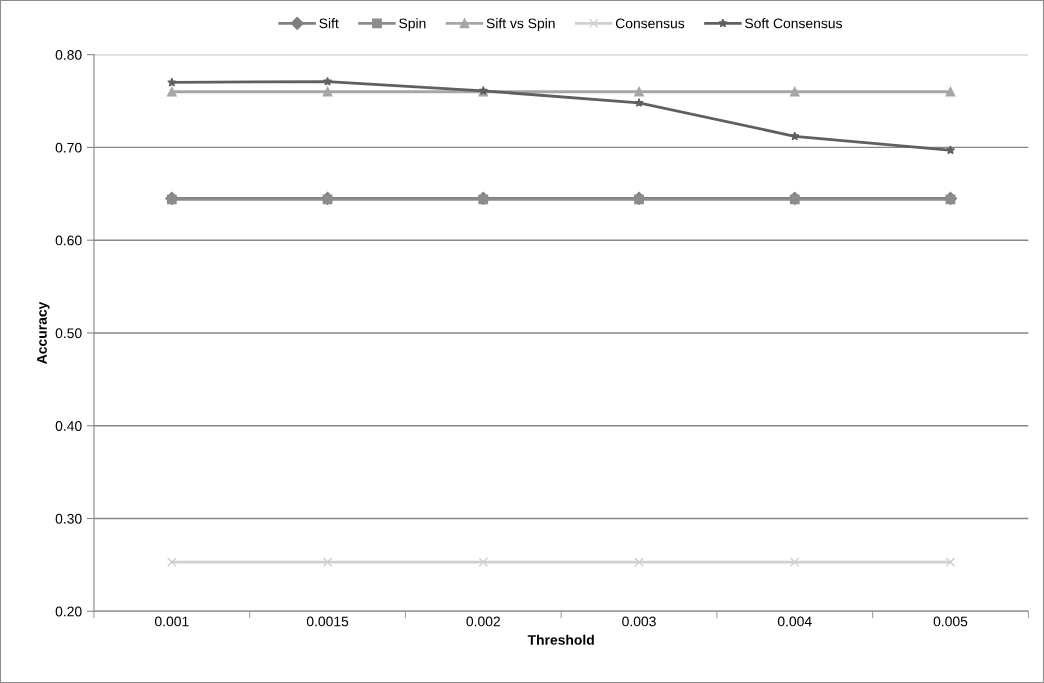 The height and width of the screenshot is (683, 1044). I want to click on y-tick-label: 0.70, so click(68, 147).